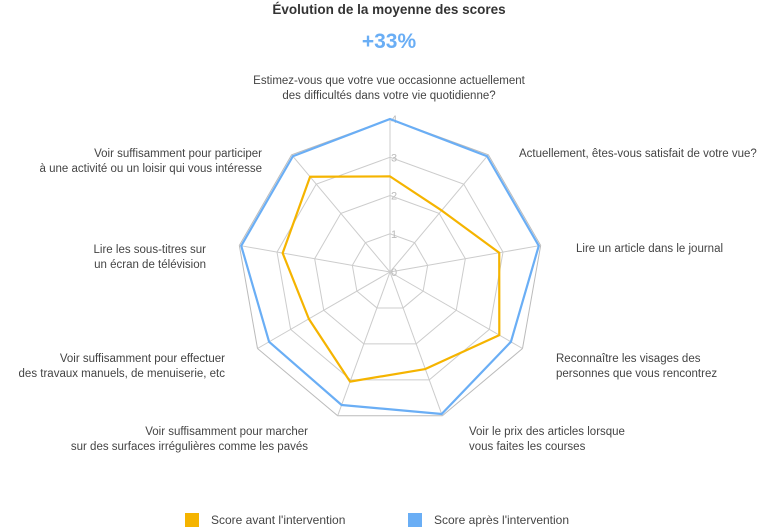 This screenshot has height=531, width=778. What do you see at coordinates (394, 158) in the screenshot?
I see `tick-label-3: 3` at bounding box center [394, 158].